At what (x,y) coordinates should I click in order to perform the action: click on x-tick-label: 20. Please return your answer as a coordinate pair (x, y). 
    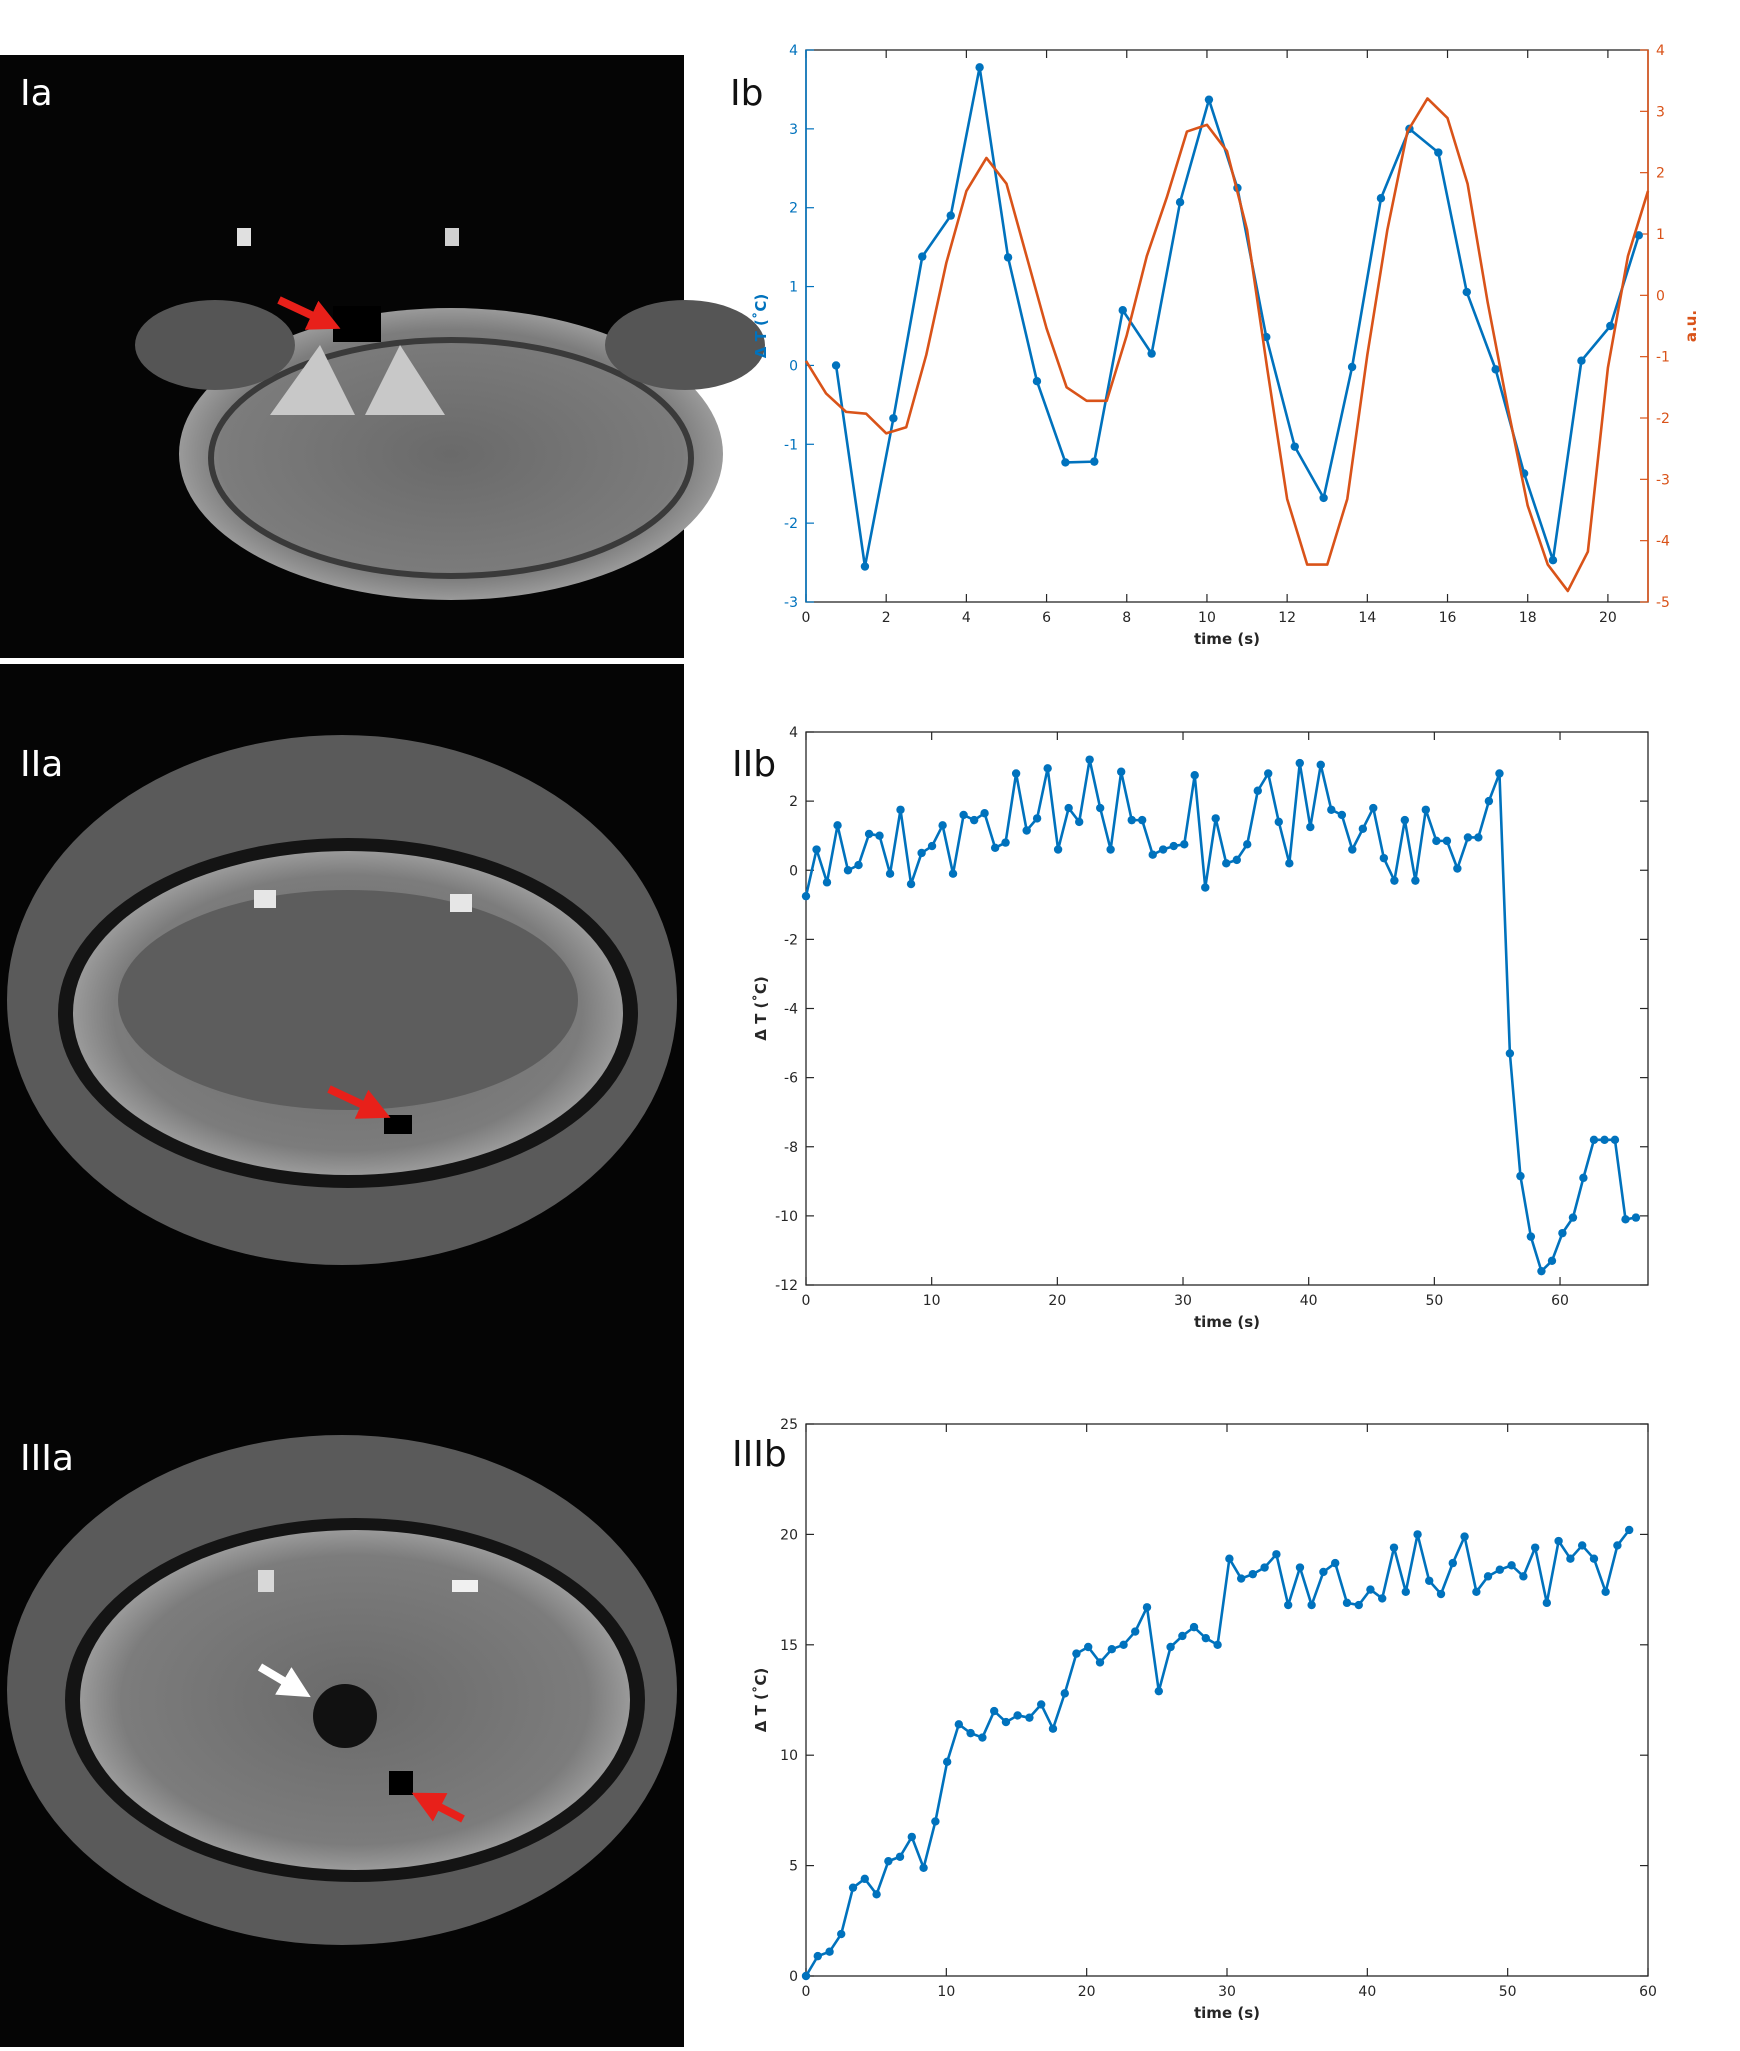
    Looking at the image, I should click on (1057, 1301).